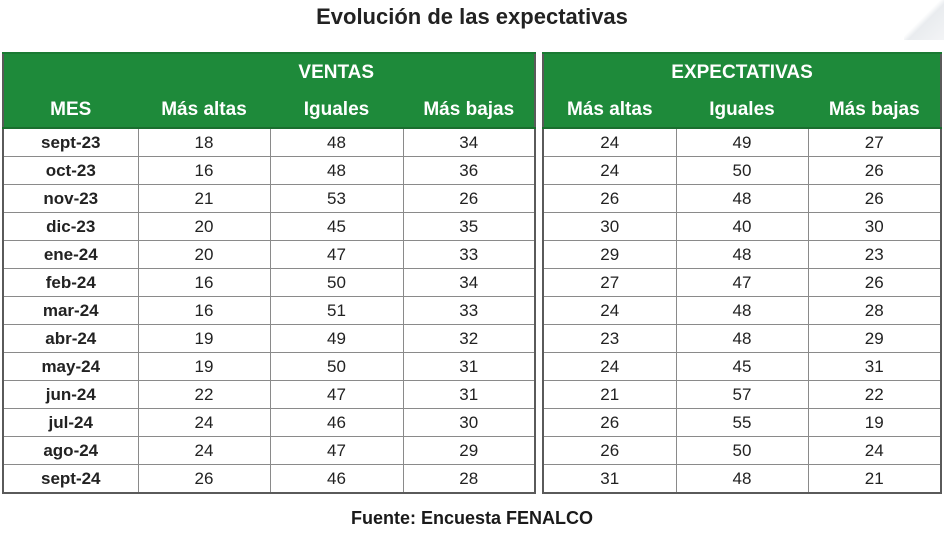 This screenshot has height=533, width=944. What do you see at coordinates (204, 338) in the screenshot?
I see `ventas-mas-altas-cell: 19` at bounding box center [204, 338].